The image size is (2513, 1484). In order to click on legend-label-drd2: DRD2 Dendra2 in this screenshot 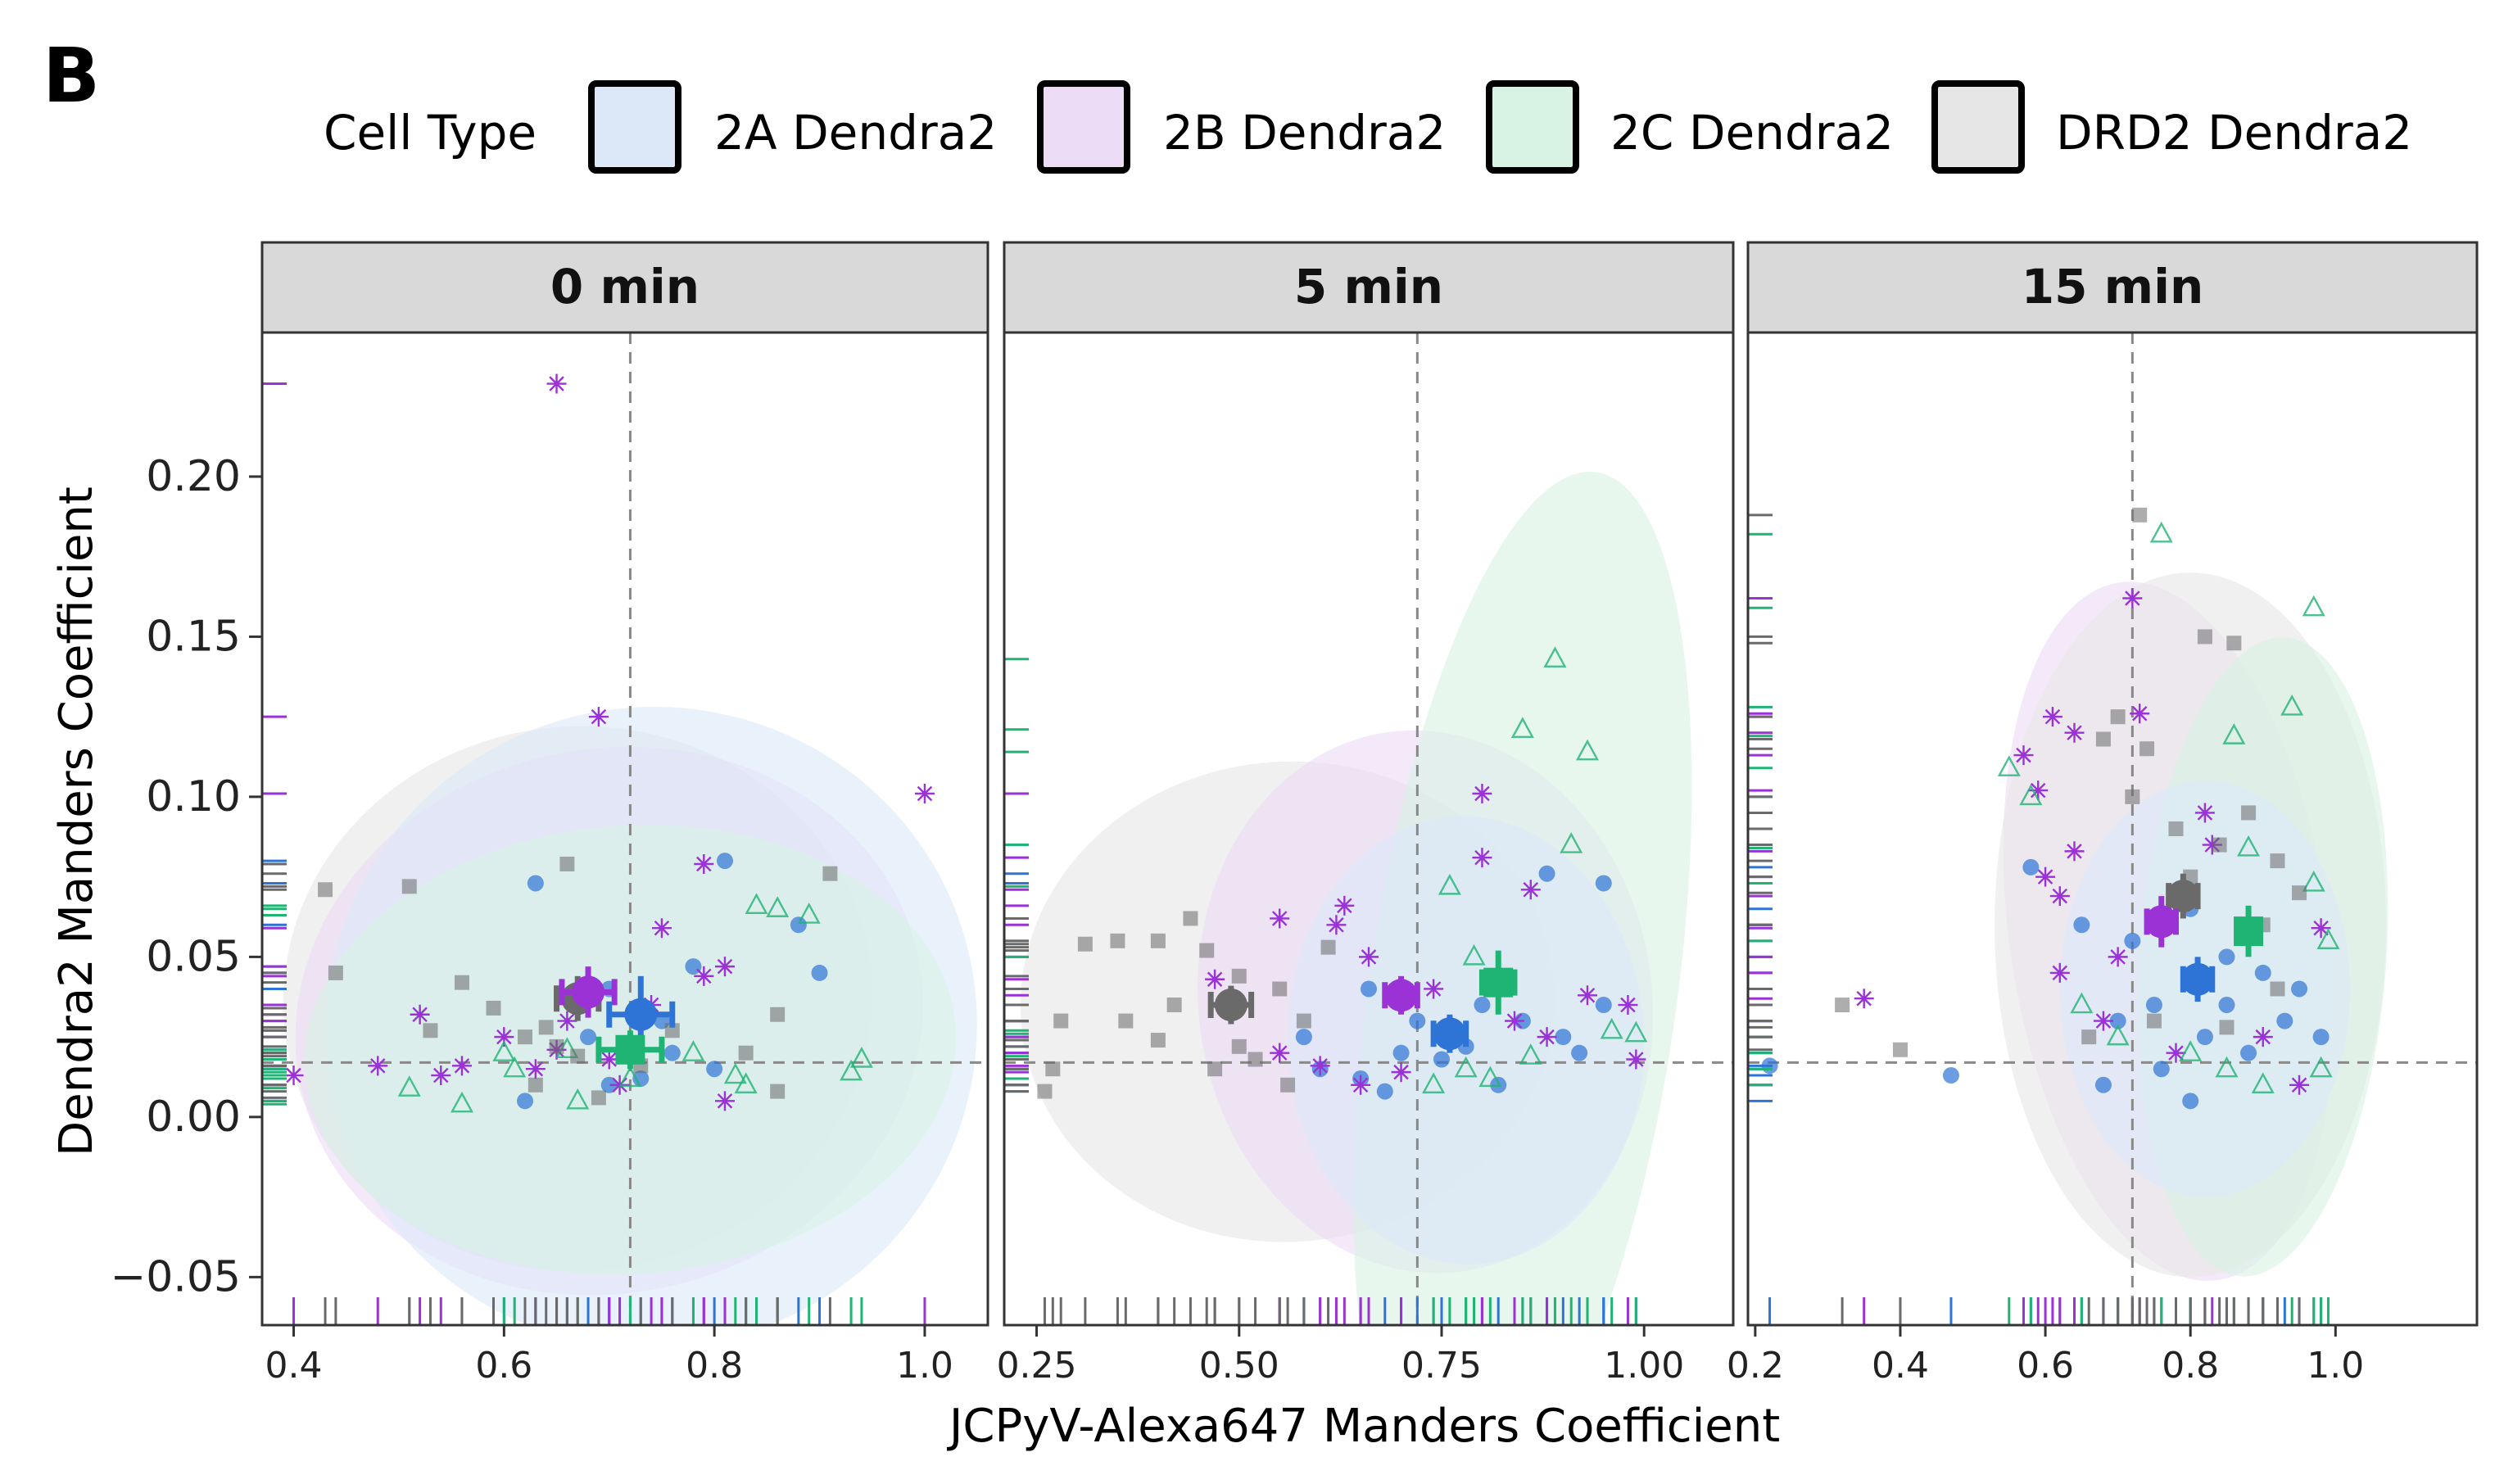, I will do `click(2234, 133)`.